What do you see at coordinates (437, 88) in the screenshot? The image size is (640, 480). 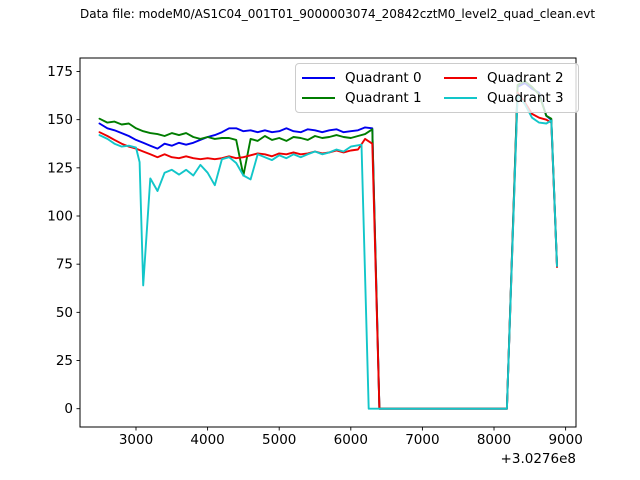 I see `legend: Quadrant 0 Quadrant 1 Quadrant 2 Quadrant 3` at bounding box center [437, 88].